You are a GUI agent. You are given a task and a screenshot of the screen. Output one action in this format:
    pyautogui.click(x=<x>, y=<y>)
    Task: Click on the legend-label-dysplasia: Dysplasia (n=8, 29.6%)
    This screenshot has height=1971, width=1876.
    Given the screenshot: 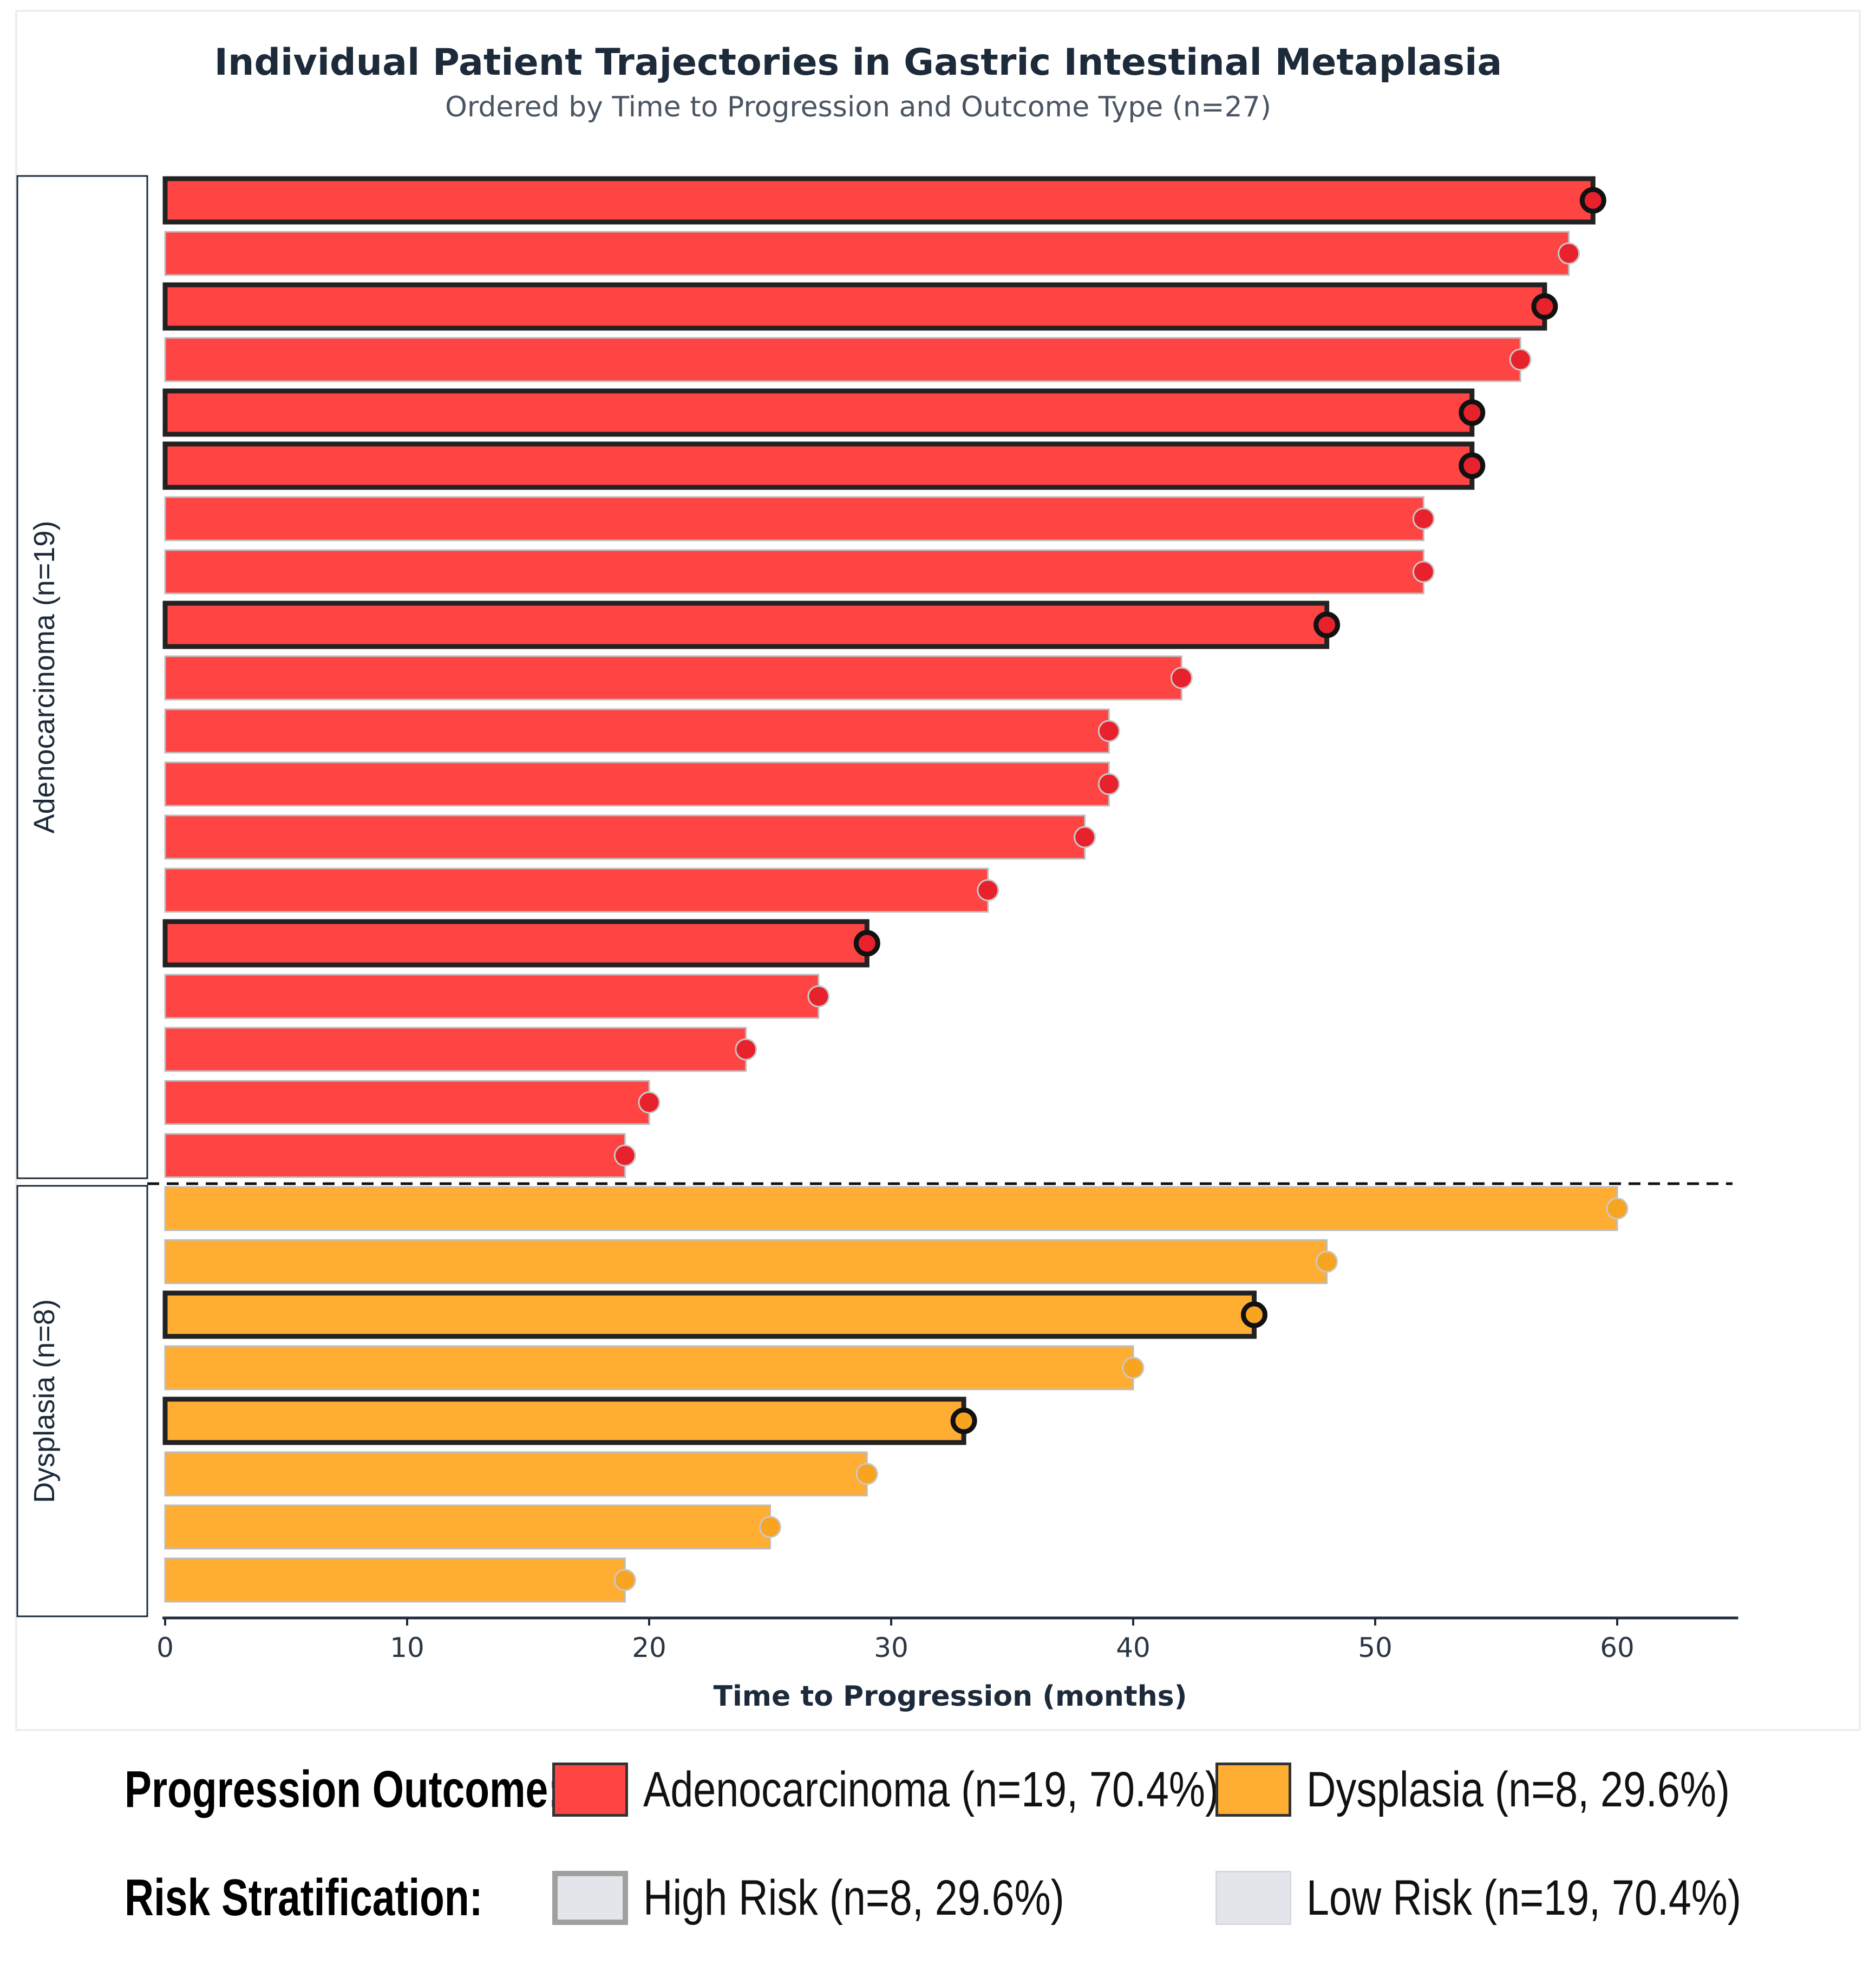 What is the action you would take?
    pyautogui.click(x=1518, y=1789)
    